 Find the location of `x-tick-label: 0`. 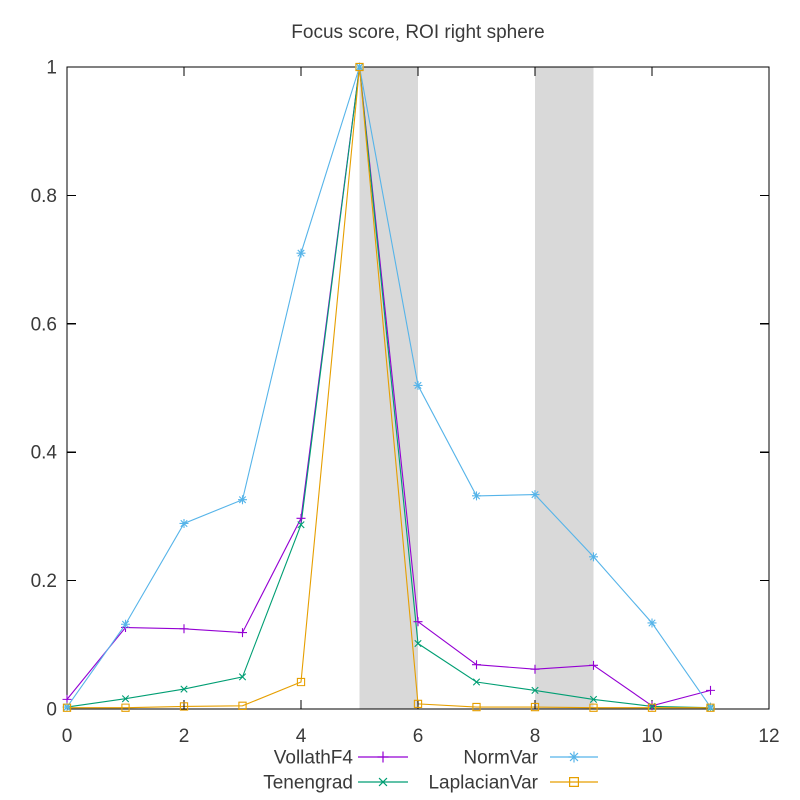

x-tick-label: 0 is located at coordinates (67, 736).